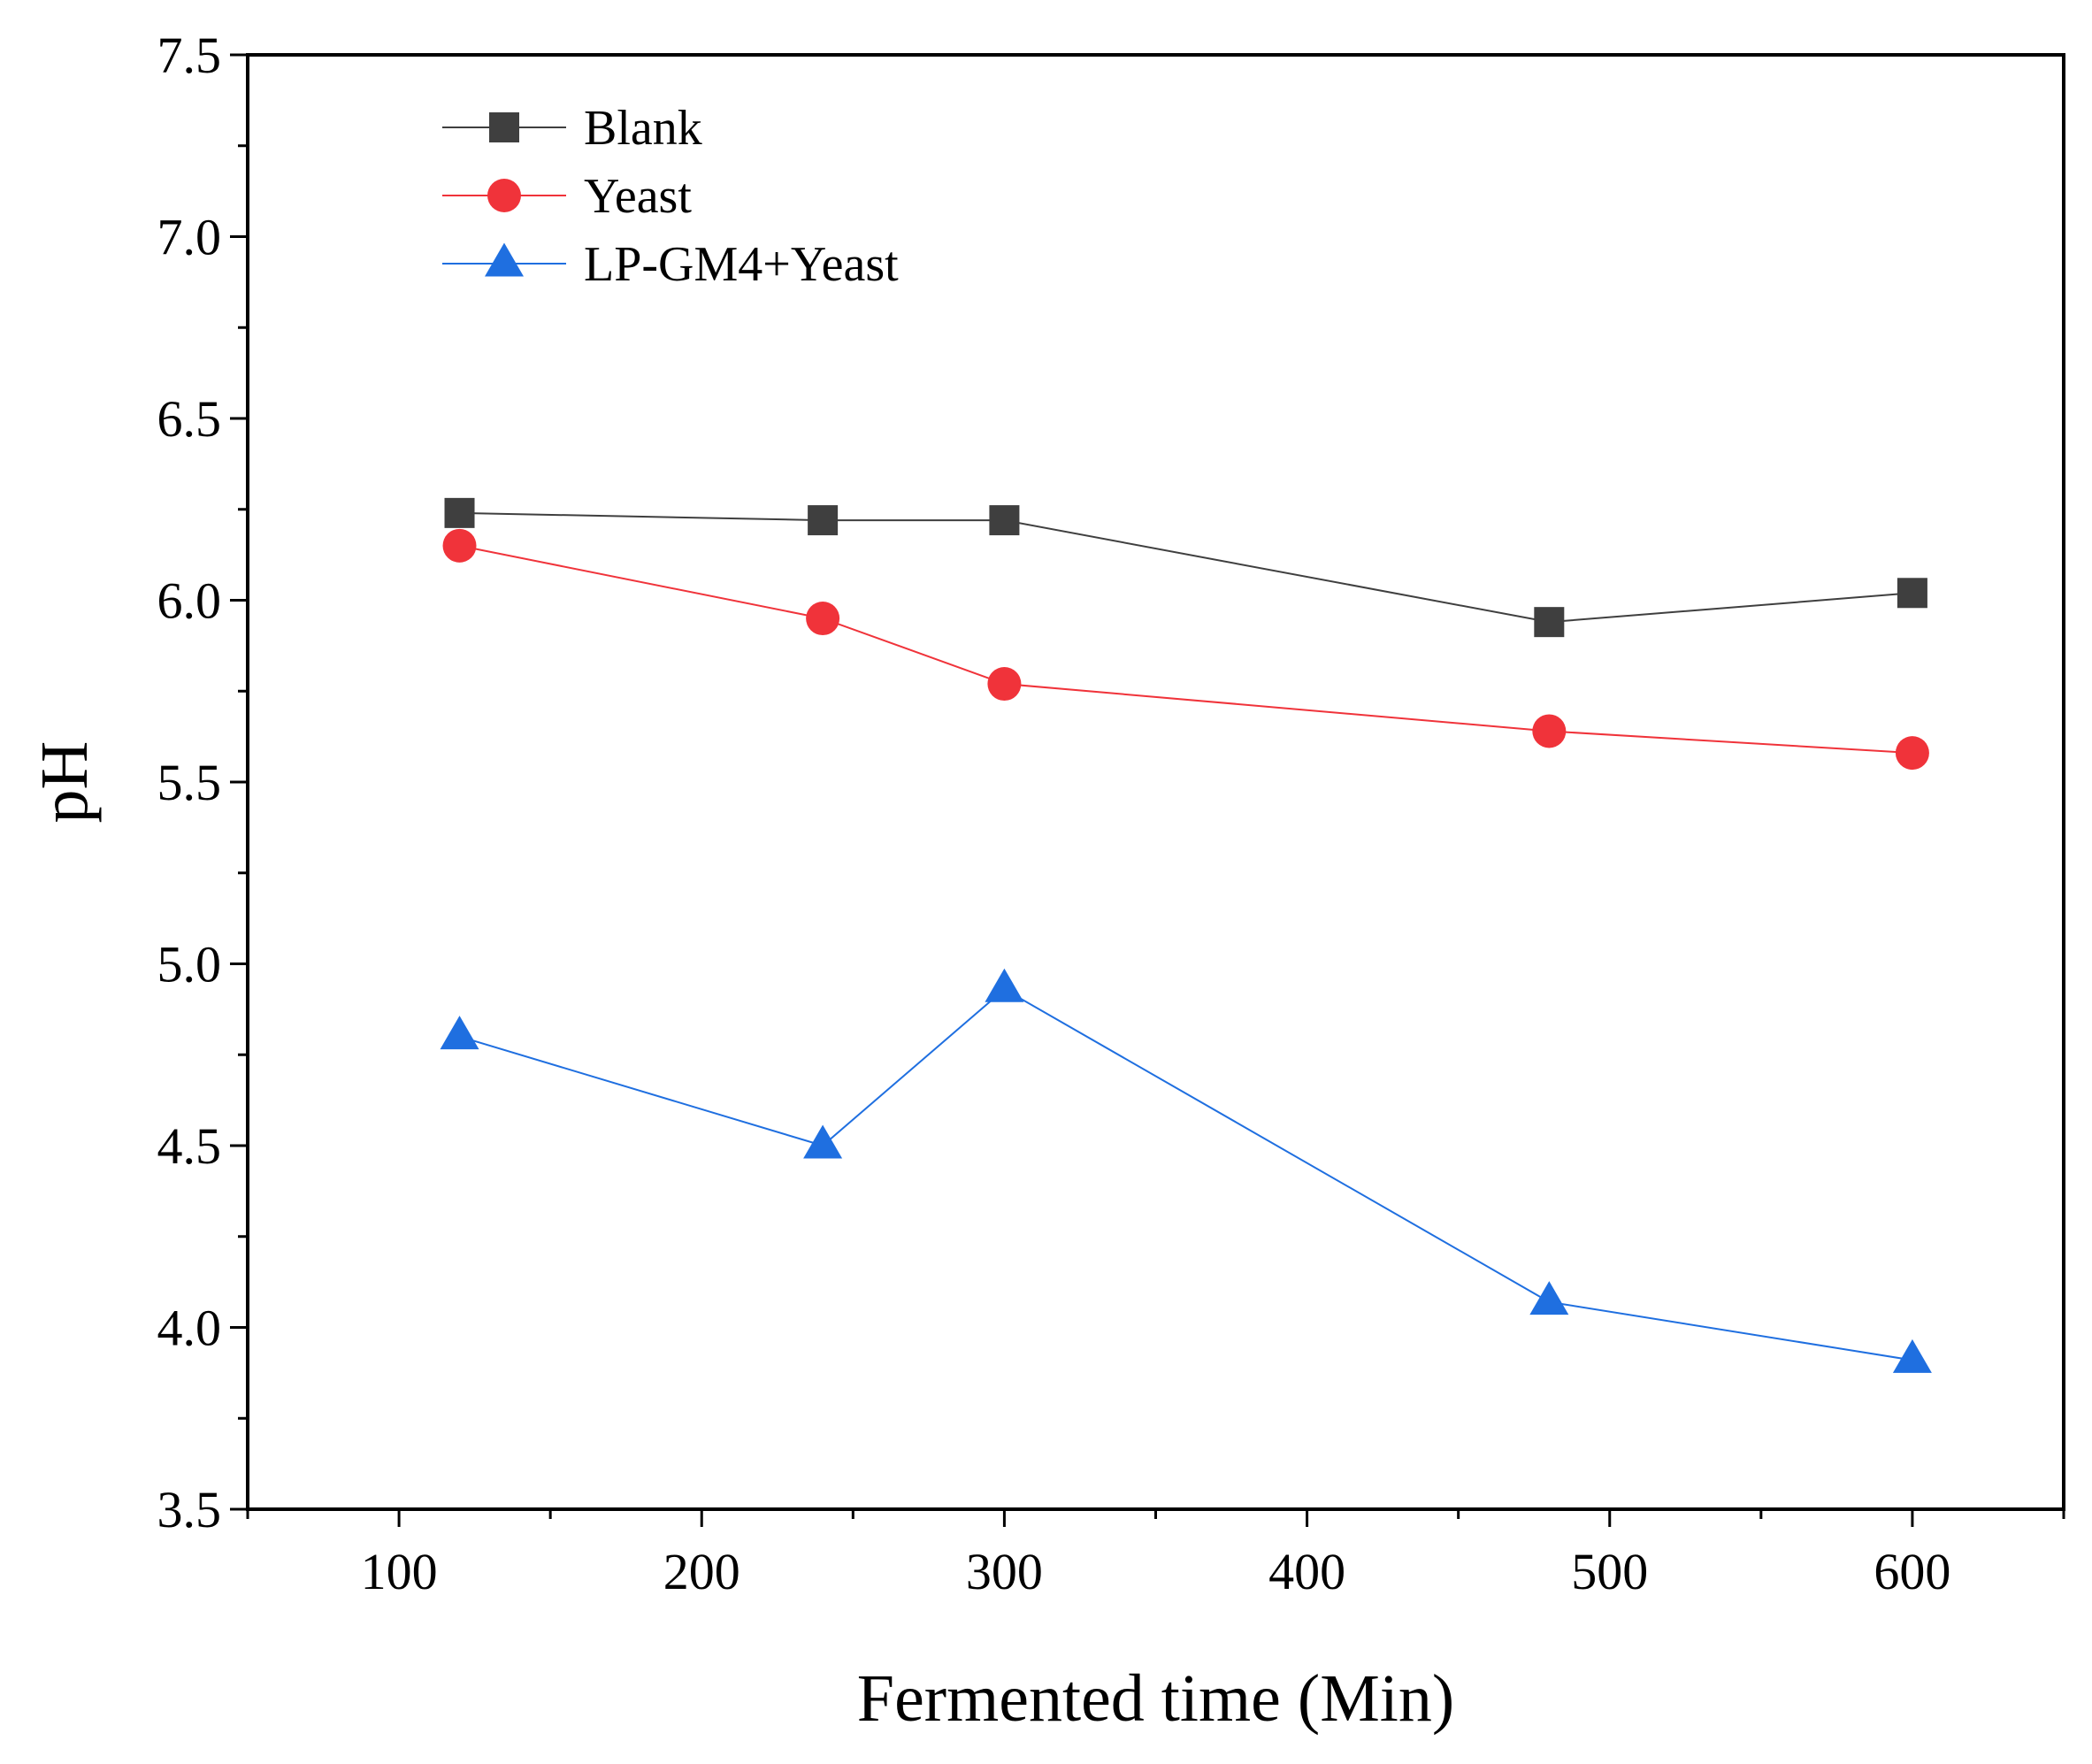  What do you see at coordinates (701, 1571) in the screenshot?
I see `x-tick-label: 200` at bounding box center [701, 1571].